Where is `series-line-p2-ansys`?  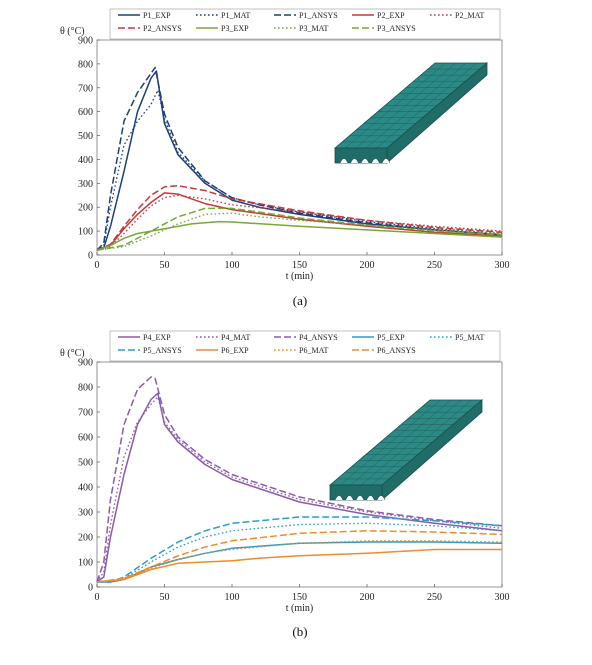
series-line-p2-ansys is located at coordinates (299, 217).